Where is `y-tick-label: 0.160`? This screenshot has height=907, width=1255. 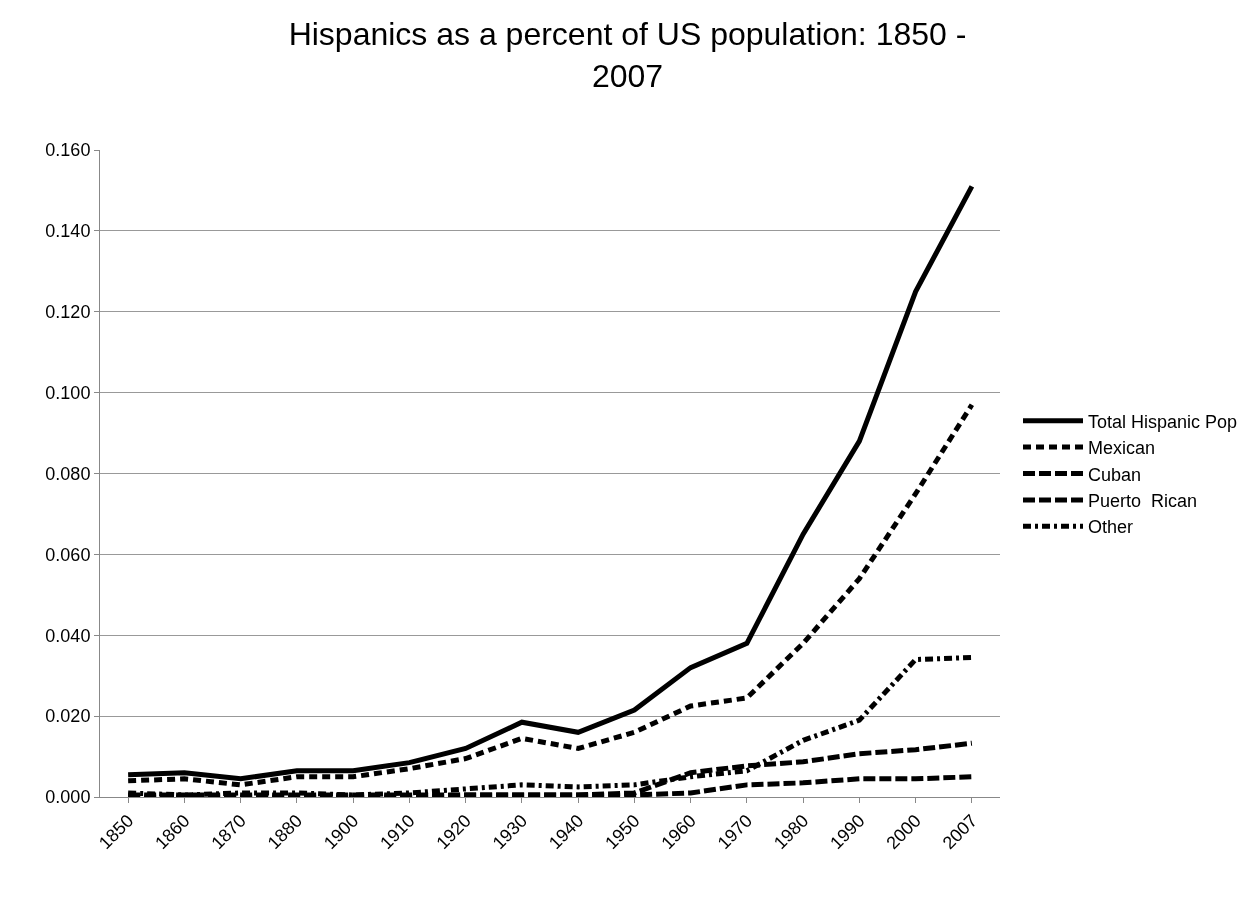 y-tick-label: 0.160 is located at coordinates (68, 150).